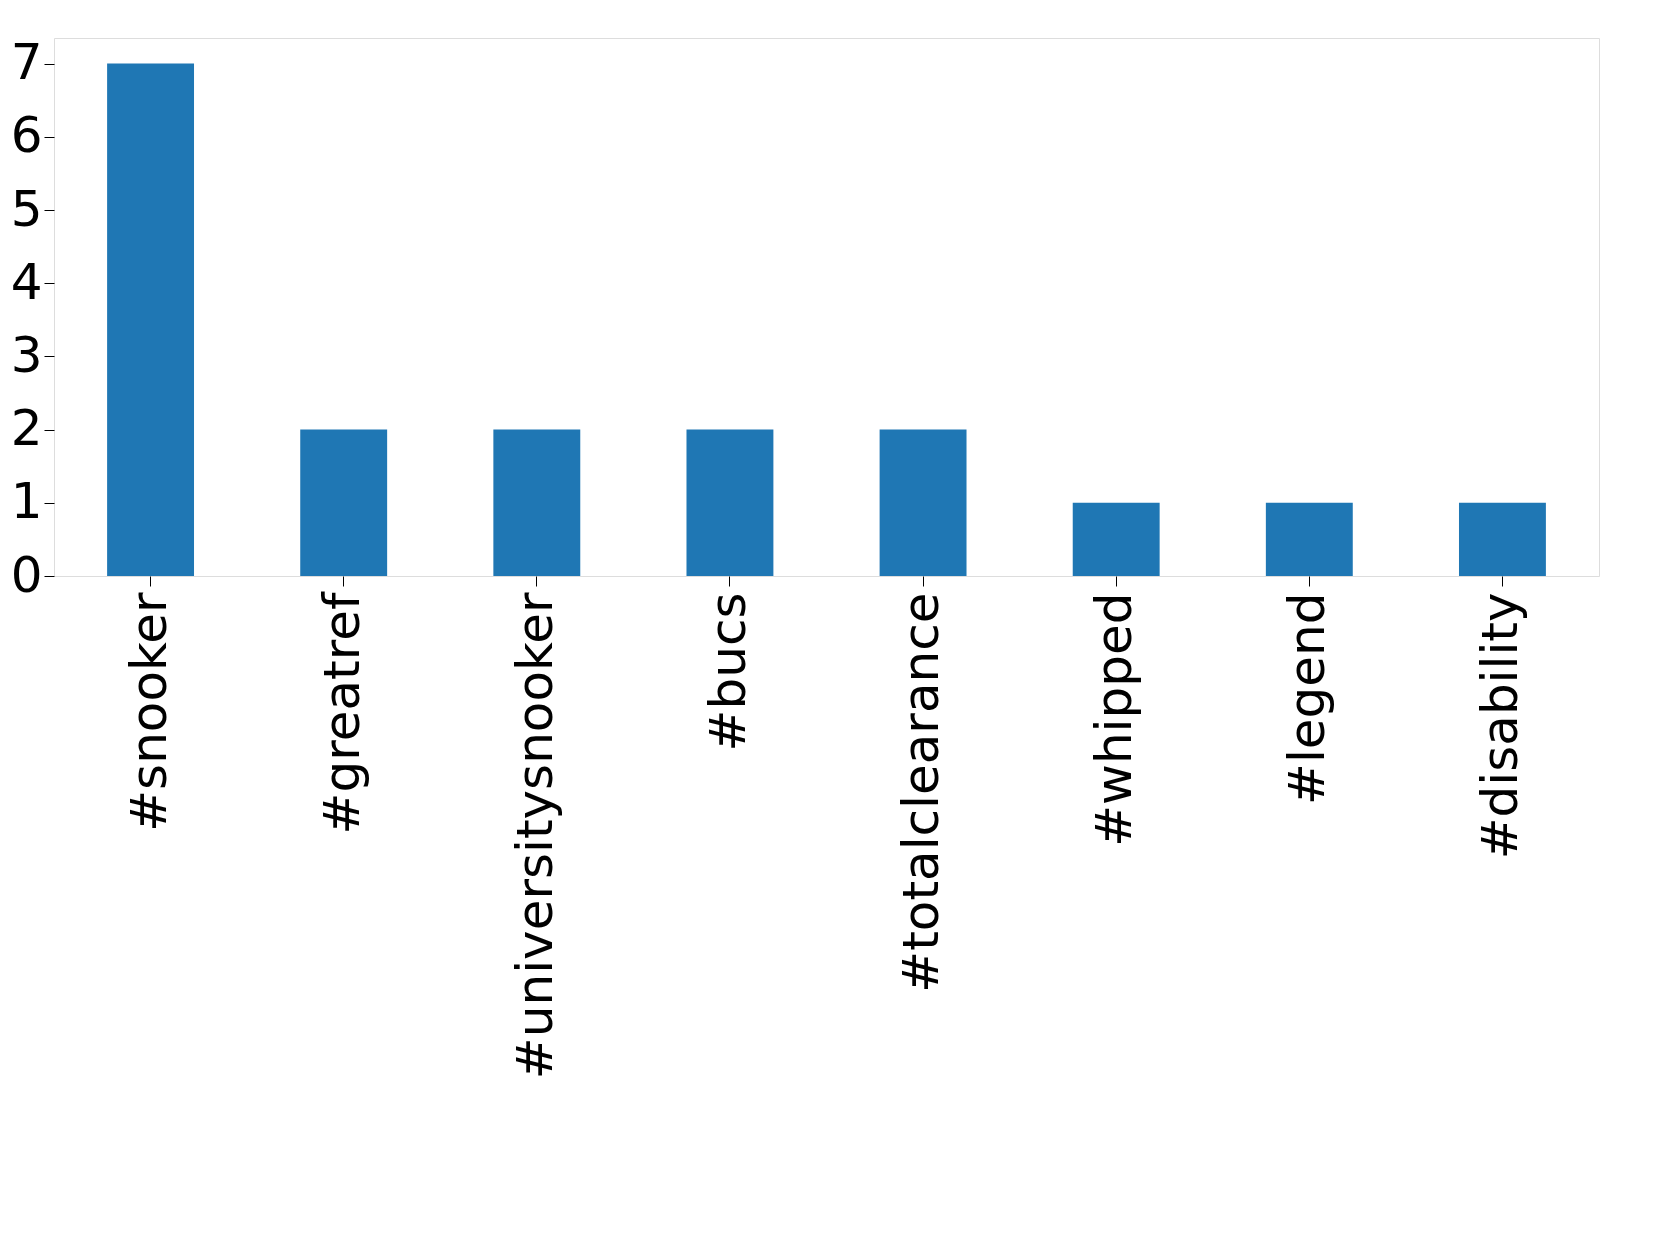 Image resolution: width=1679 pixels, height=1236 pixels. I want to click on x-tick-label: #totalclearance, so click(921, 792).